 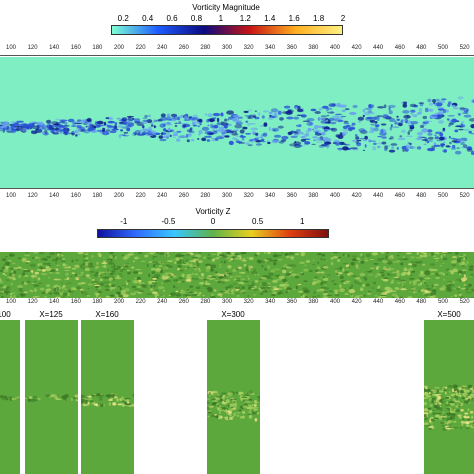 What do you see at coordinates (51, 397) in the screenshot?
I see `slice-panel-x125` at bounding box center [51, 397].